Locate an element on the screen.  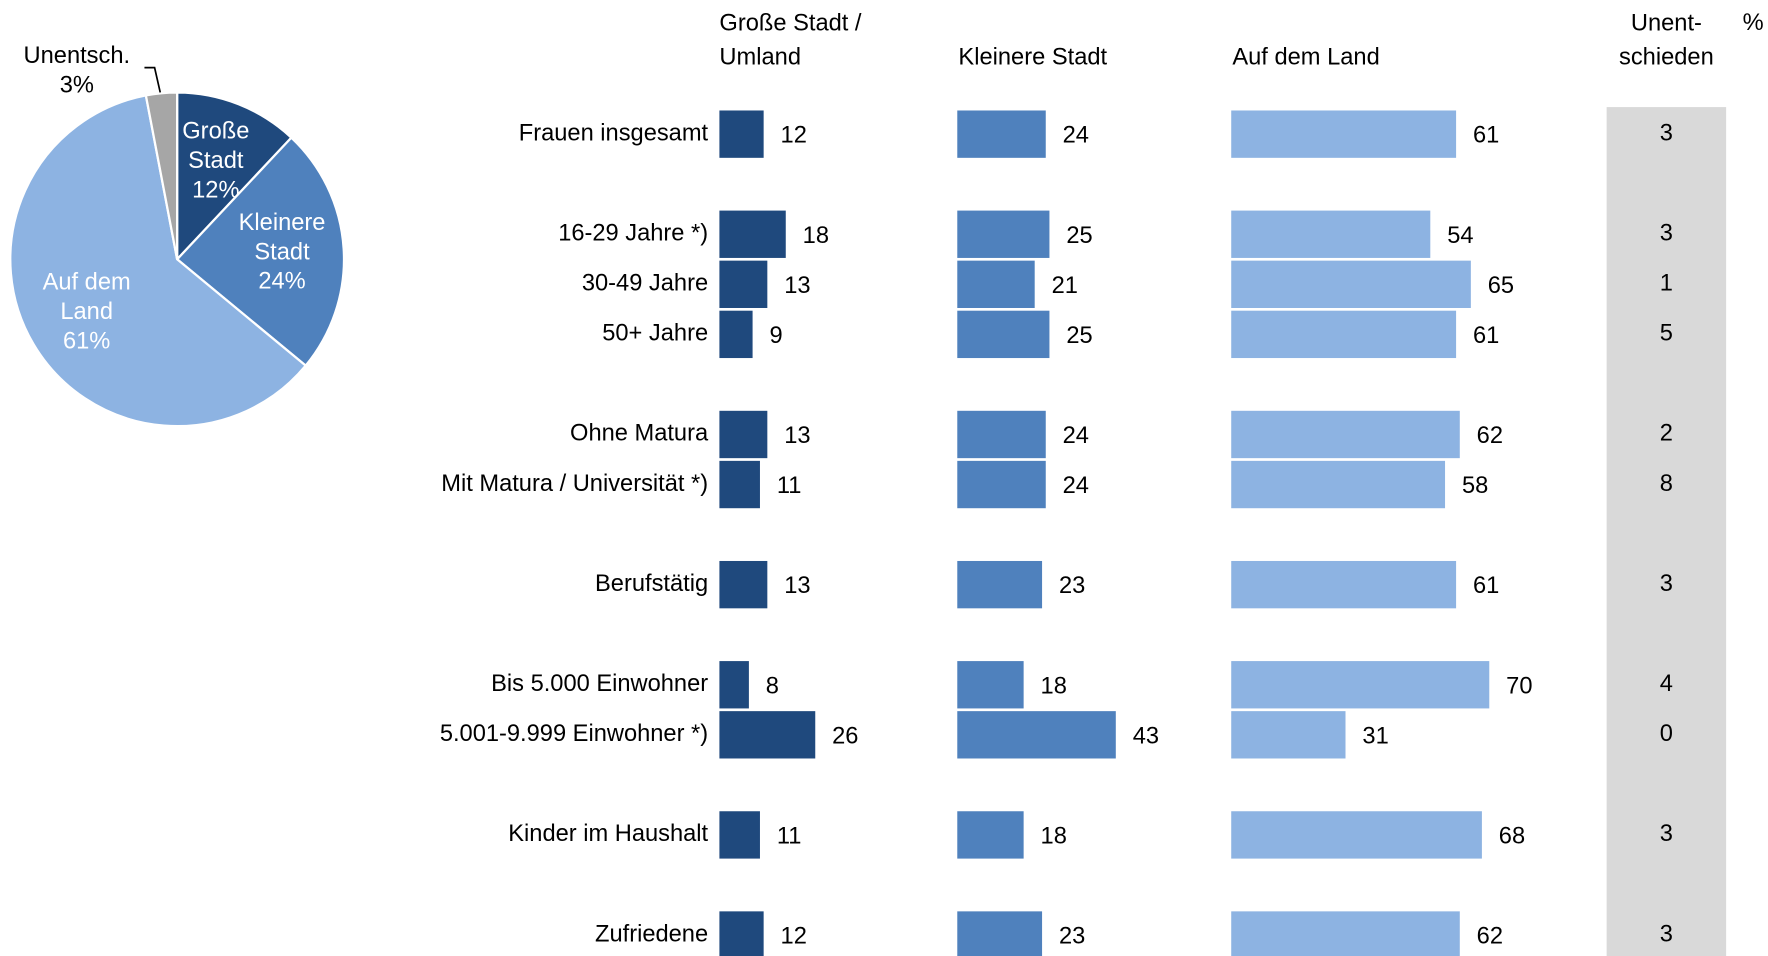
undecided-band is located at coordinates (1666, 531).